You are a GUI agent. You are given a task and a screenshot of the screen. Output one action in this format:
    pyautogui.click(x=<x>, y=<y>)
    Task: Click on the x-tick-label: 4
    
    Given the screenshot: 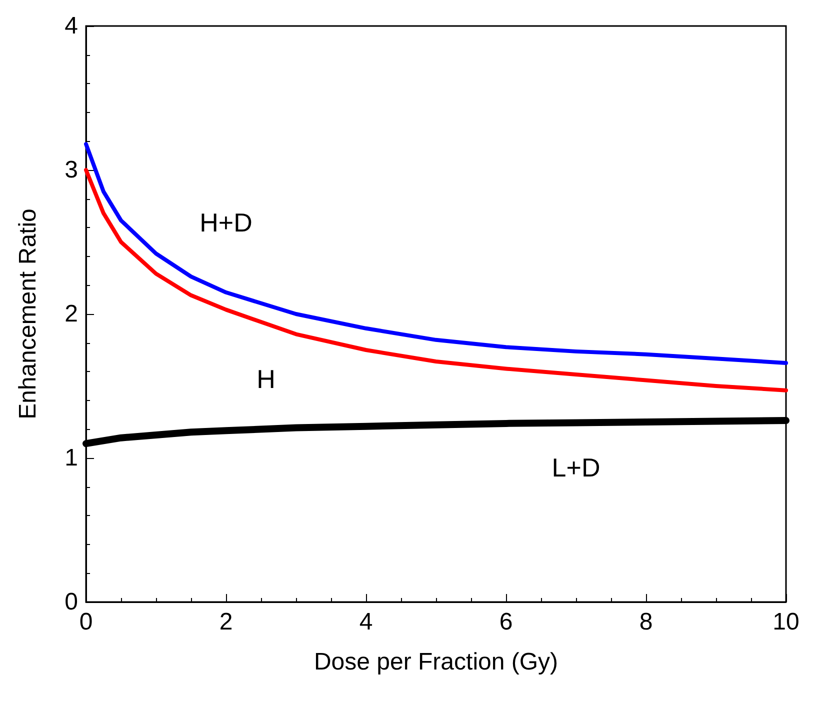 What is the action you would take?
    pyautogui.click(x=366, y=622)
    